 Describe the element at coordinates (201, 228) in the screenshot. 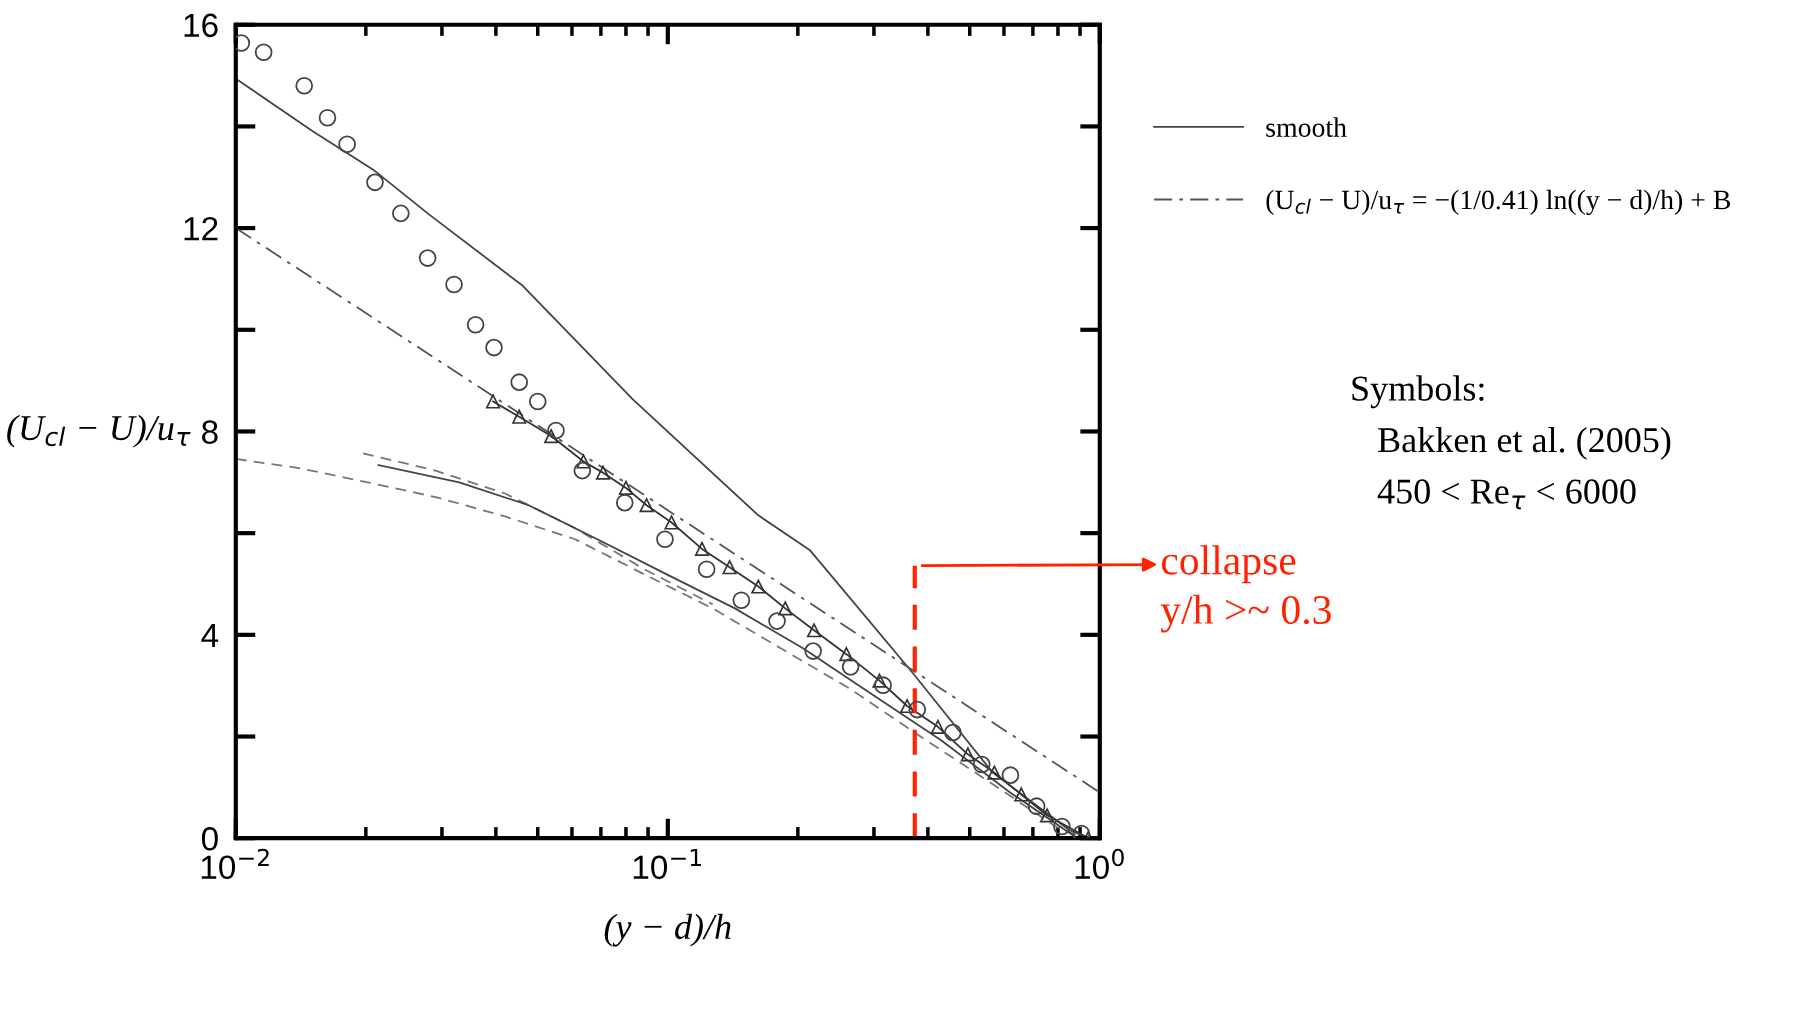

I see `y-tick-label: 12` at that location.